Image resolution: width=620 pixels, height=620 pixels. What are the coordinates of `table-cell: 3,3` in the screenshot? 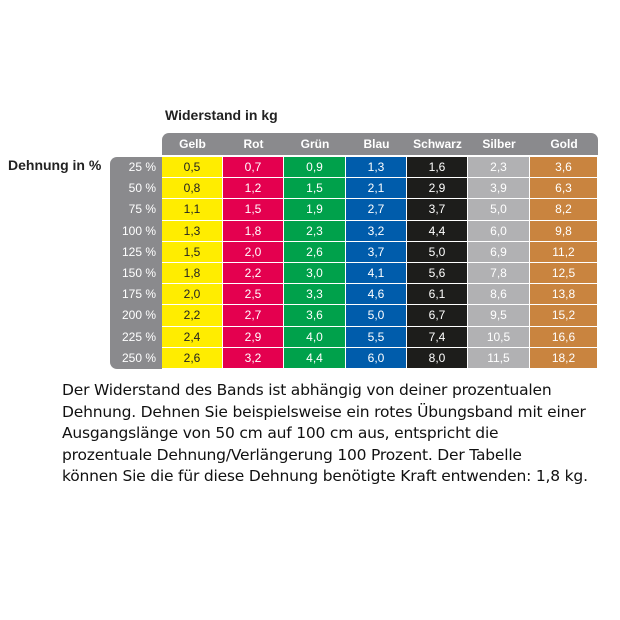 It's located at (315, 295).